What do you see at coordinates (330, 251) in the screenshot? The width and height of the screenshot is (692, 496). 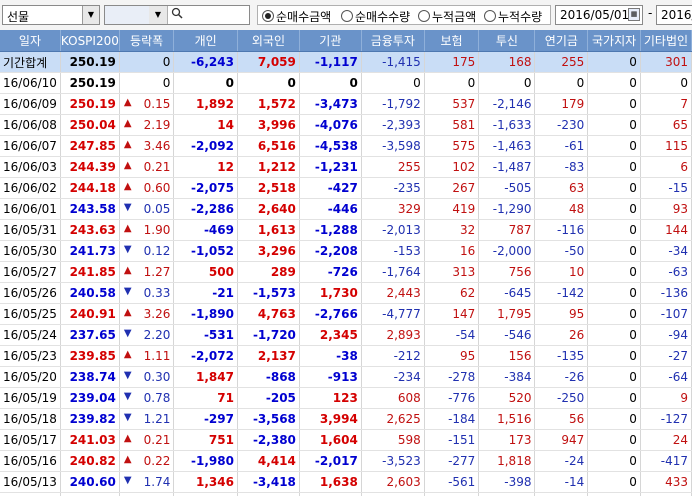 I see `value-cell-inst: -2,208` at bounding box center [330, 251].